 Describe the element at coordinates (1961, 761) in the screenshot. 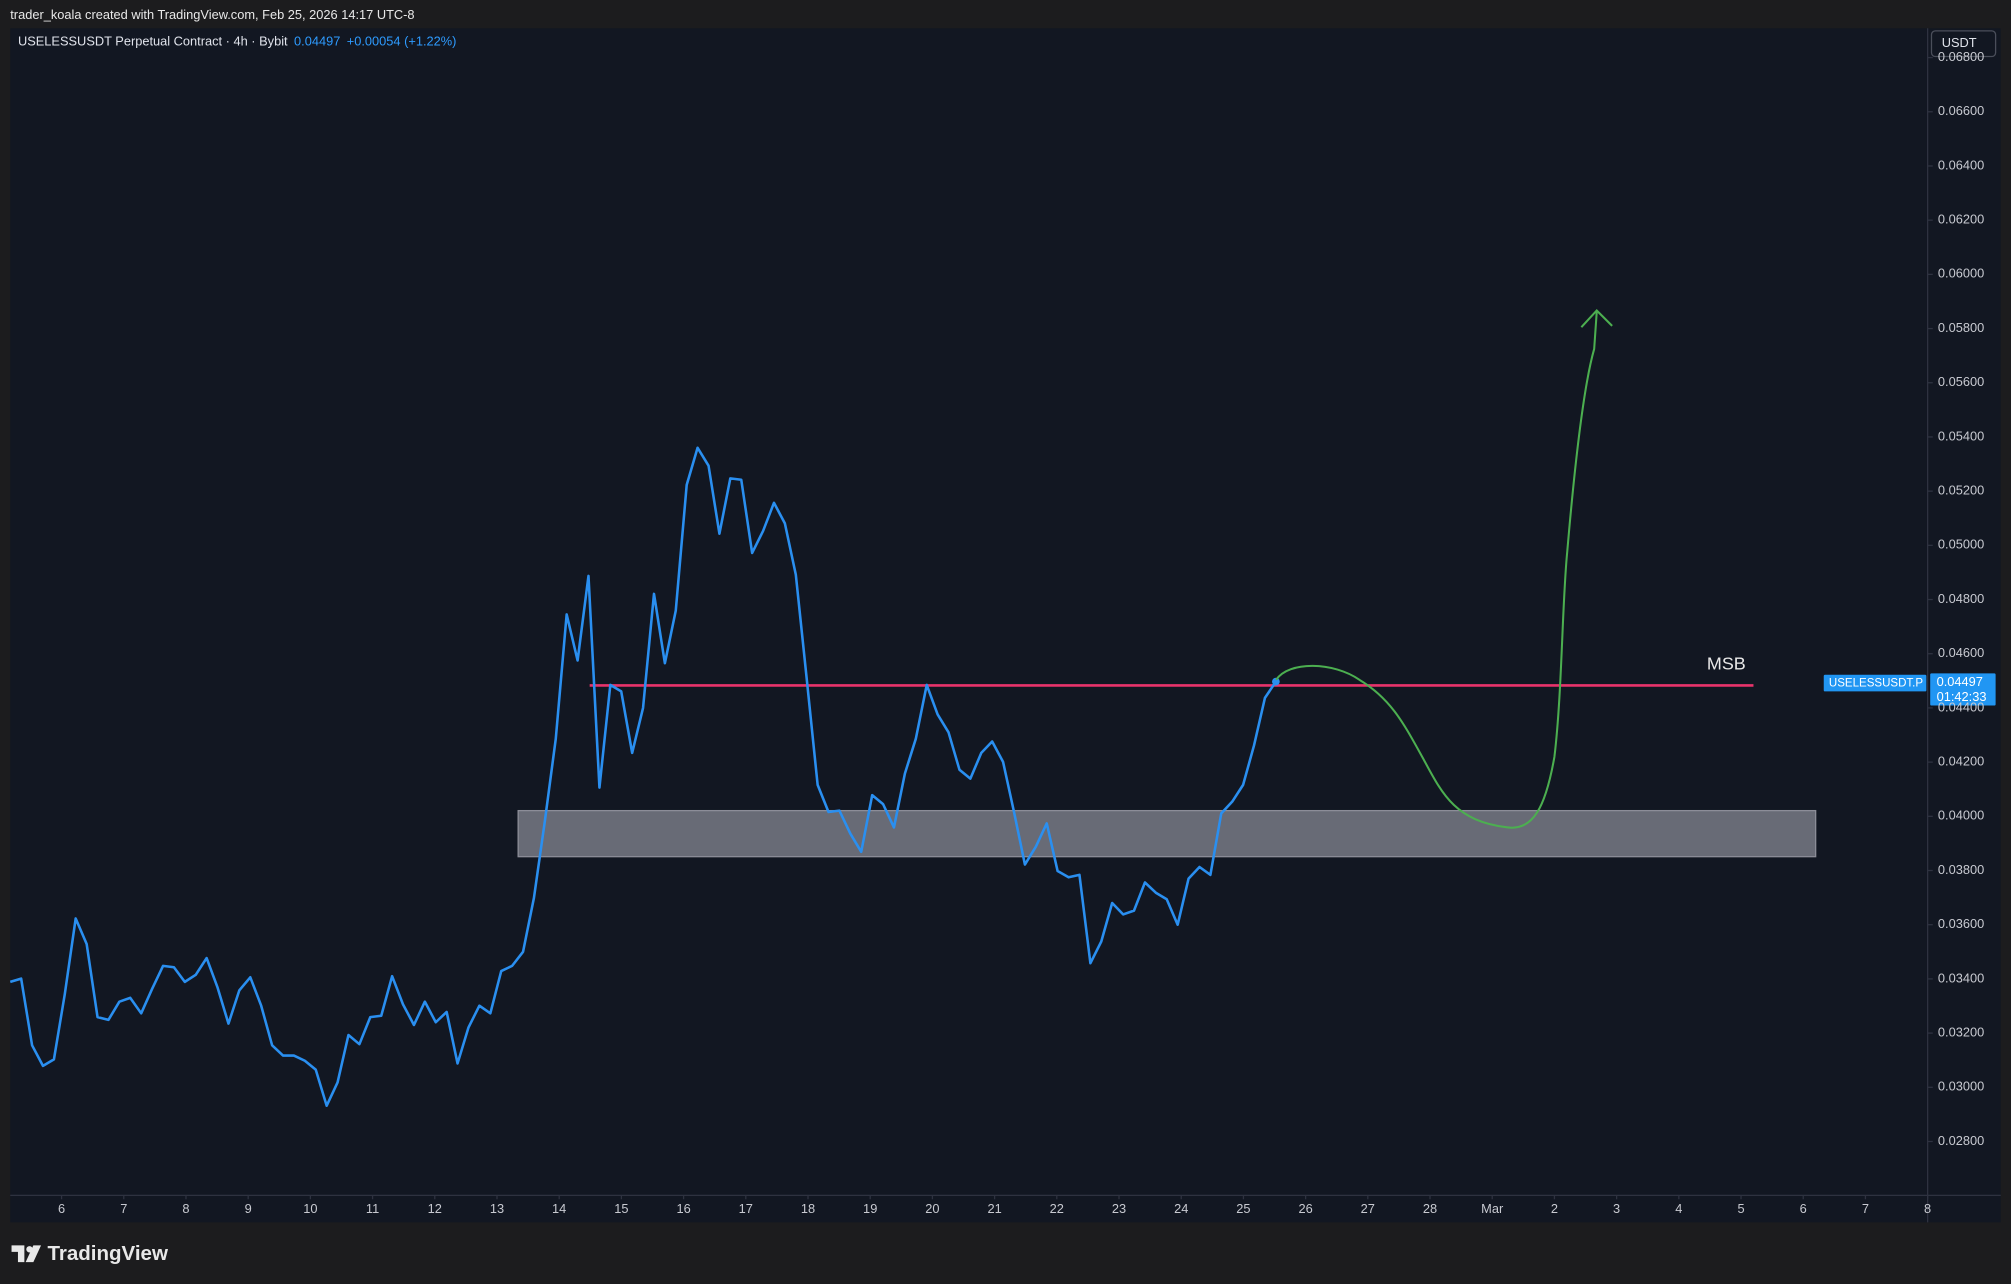

I see `y-tick-label: 0.04200` at that location.